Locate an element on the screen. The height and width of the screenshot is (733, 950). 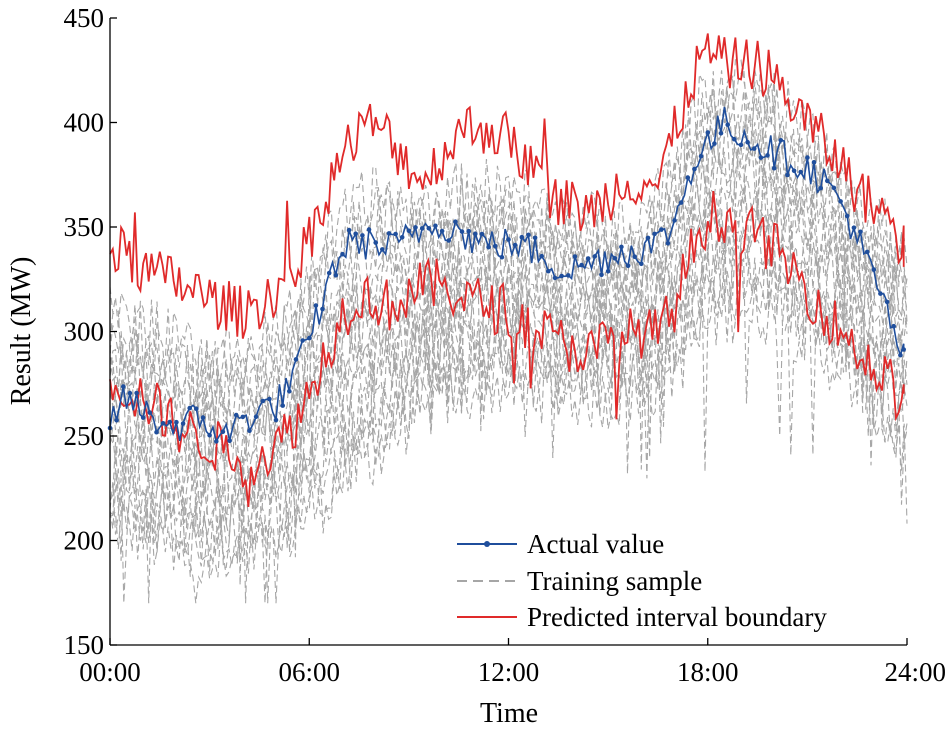
y-tick-label: 150 is located at coordinates (84, 645).